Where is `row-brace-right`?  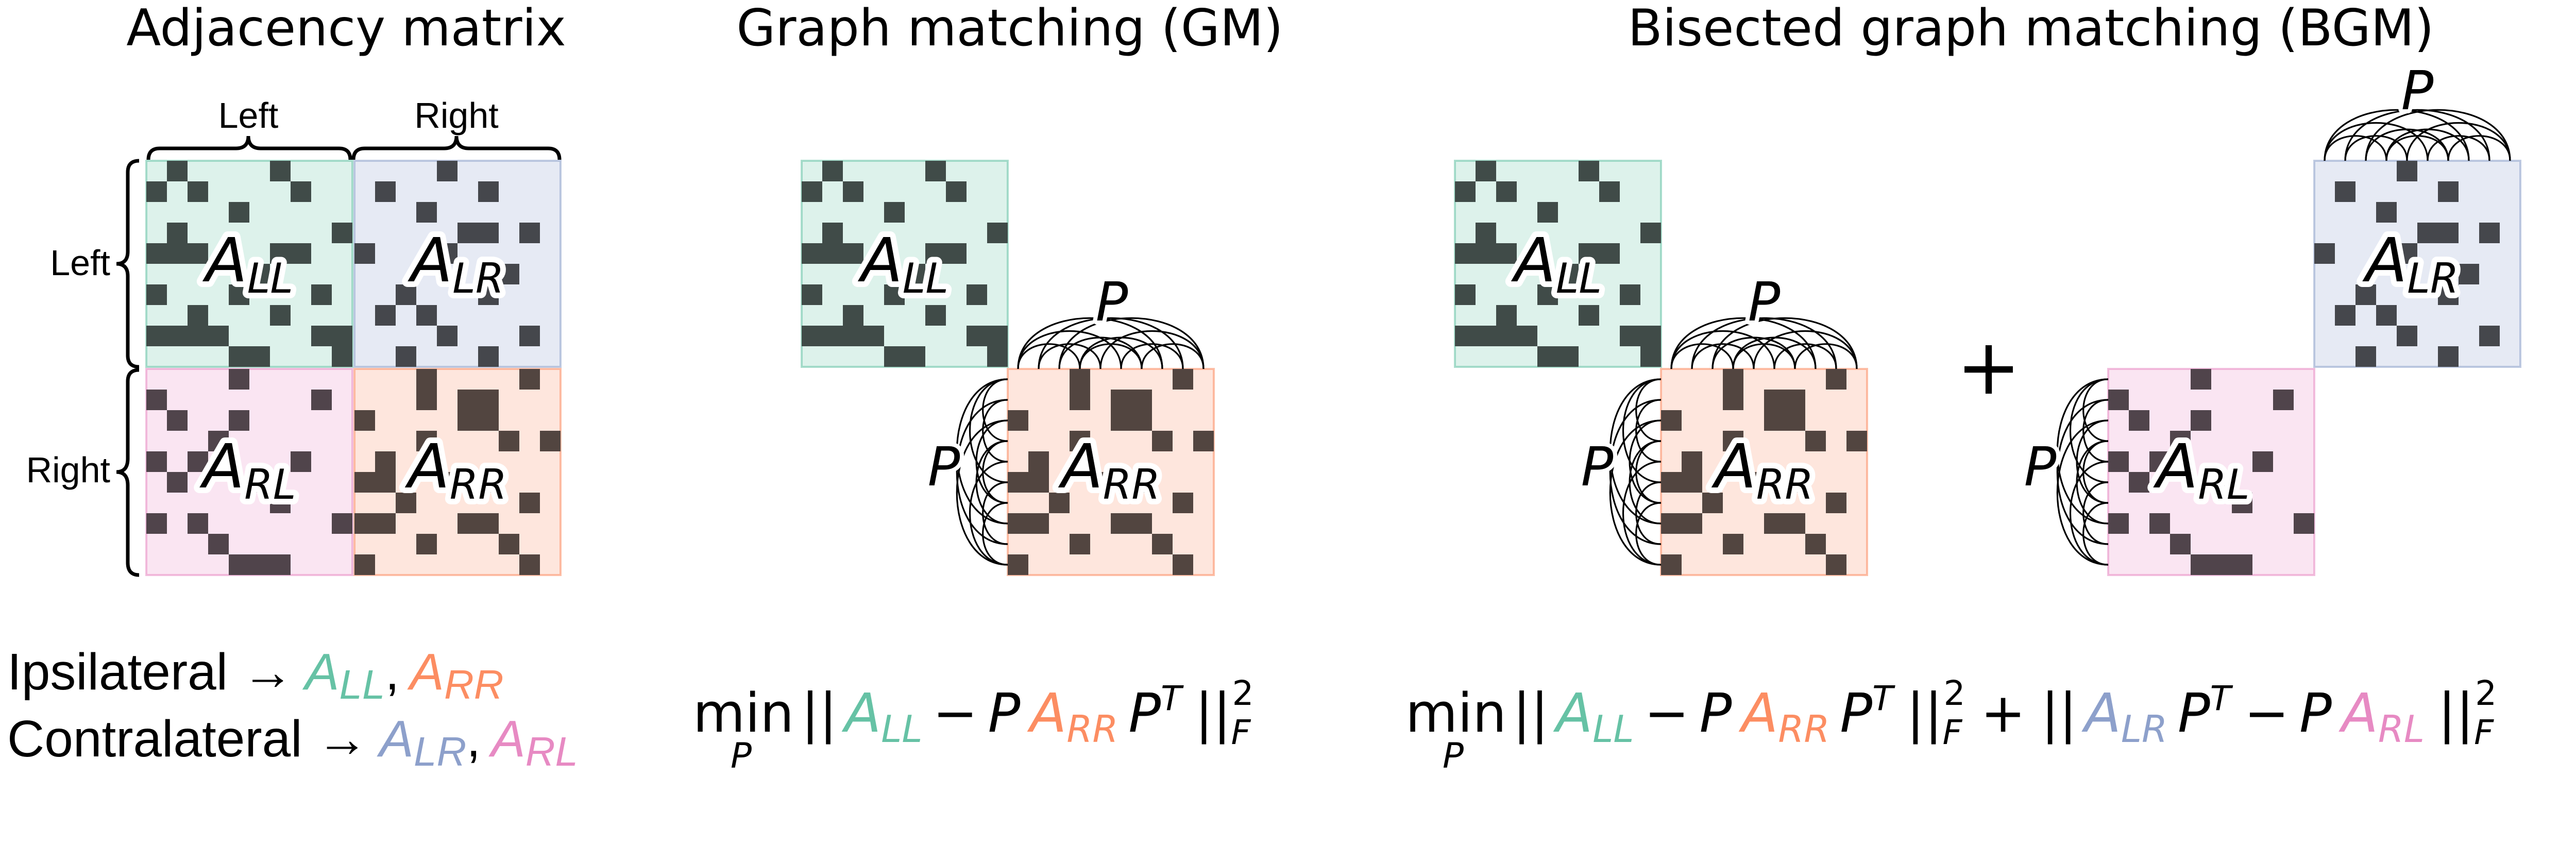 row-brace-right is located at coordinates (128, 472).